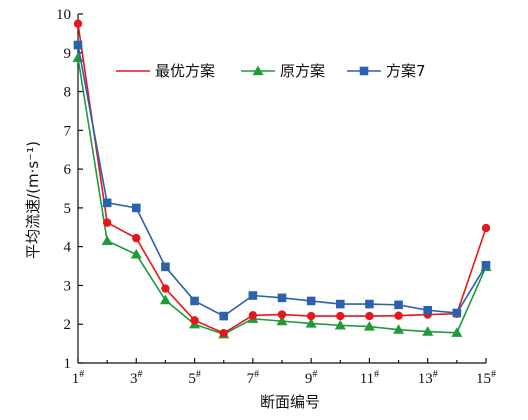  What do you see at coordinates (68, 131) in the screenshot?
I see `y-tick-label: 7` at bounding box center [68, 131].